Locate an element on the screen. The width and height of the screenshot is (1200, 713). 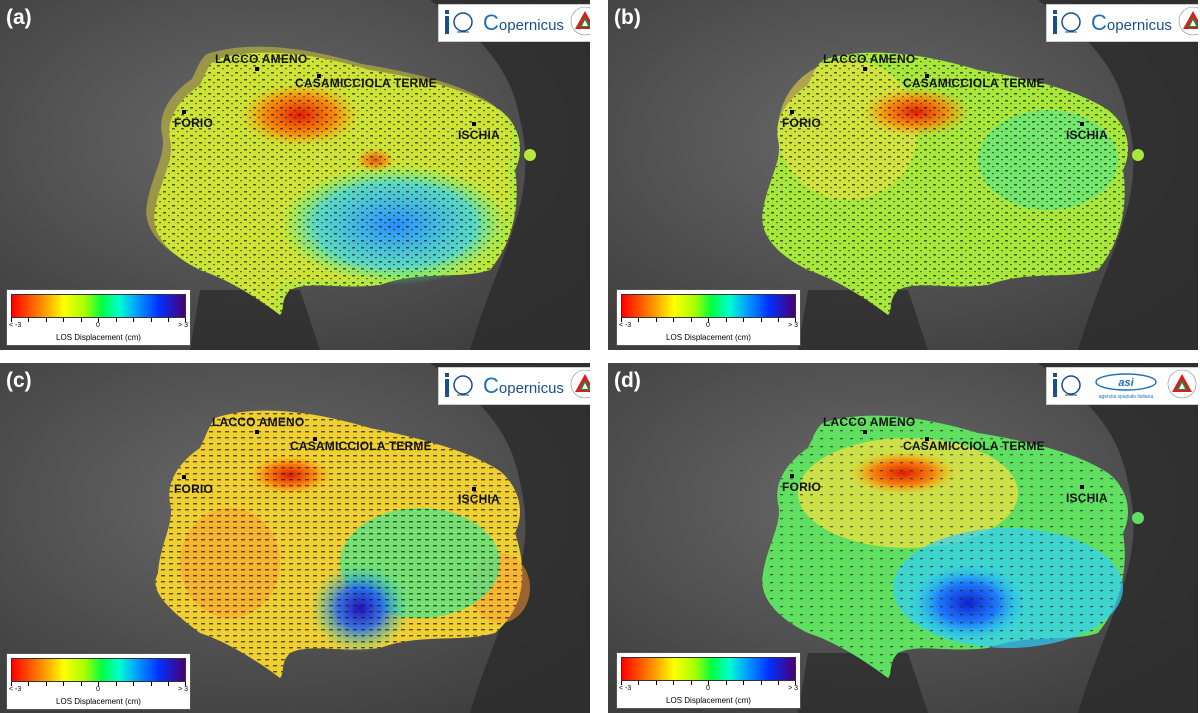
logo-strip: asi agenzia spaziale italiana is located at coordinates (1122, 386).